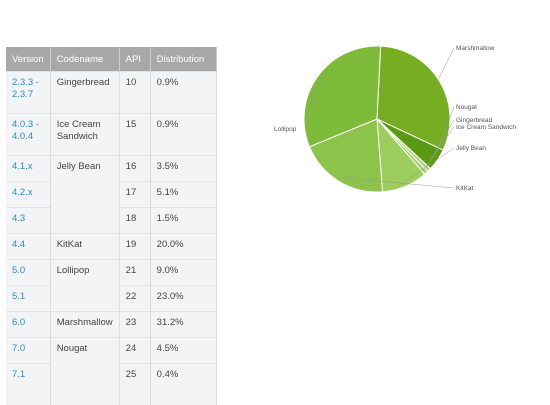  Describe the element at coordinates (28, 59) in the screenshot. I see `header-version: Version` at that location.